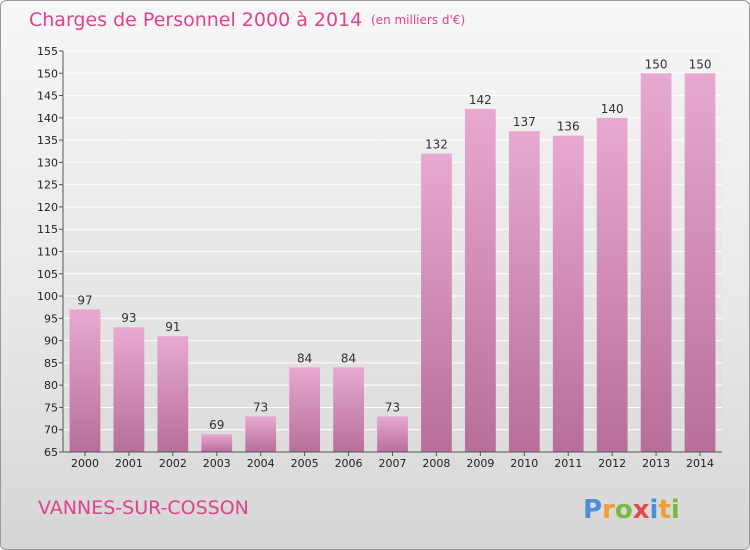 Image resolution: width=750 pixels, height=550 pixels. What do you see at coordinates (305, 409) in the screenshot?
I see `bar-2005` at bounding box center [305, 409].